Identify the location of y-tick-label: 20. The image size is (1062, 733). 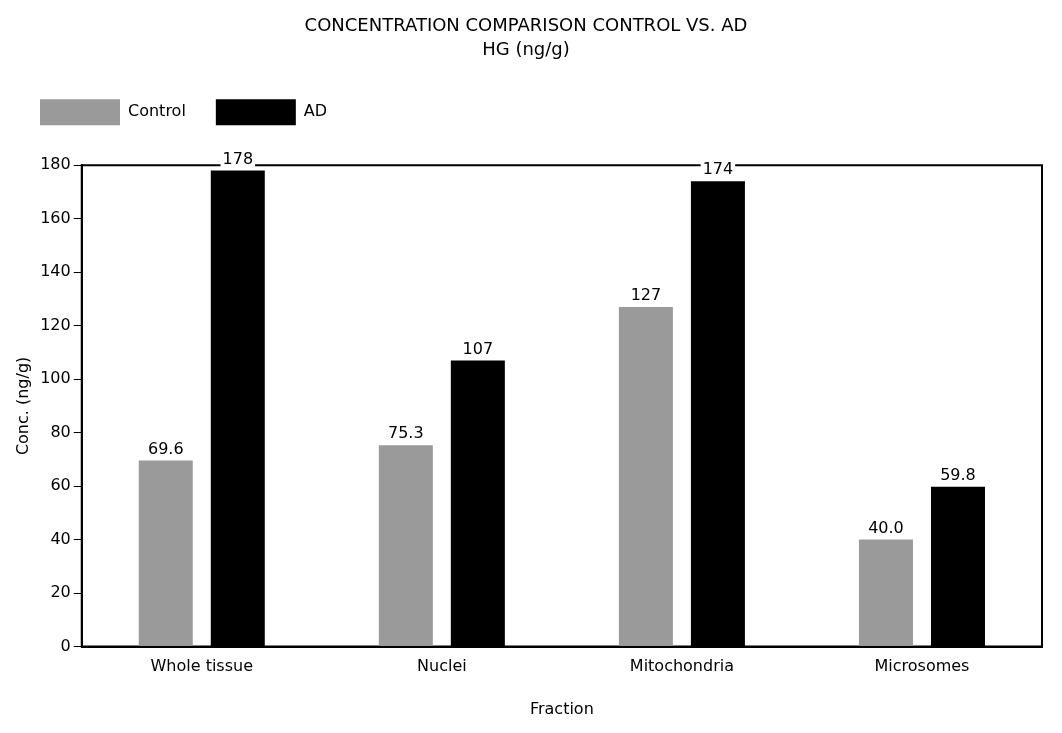
(60, 592).